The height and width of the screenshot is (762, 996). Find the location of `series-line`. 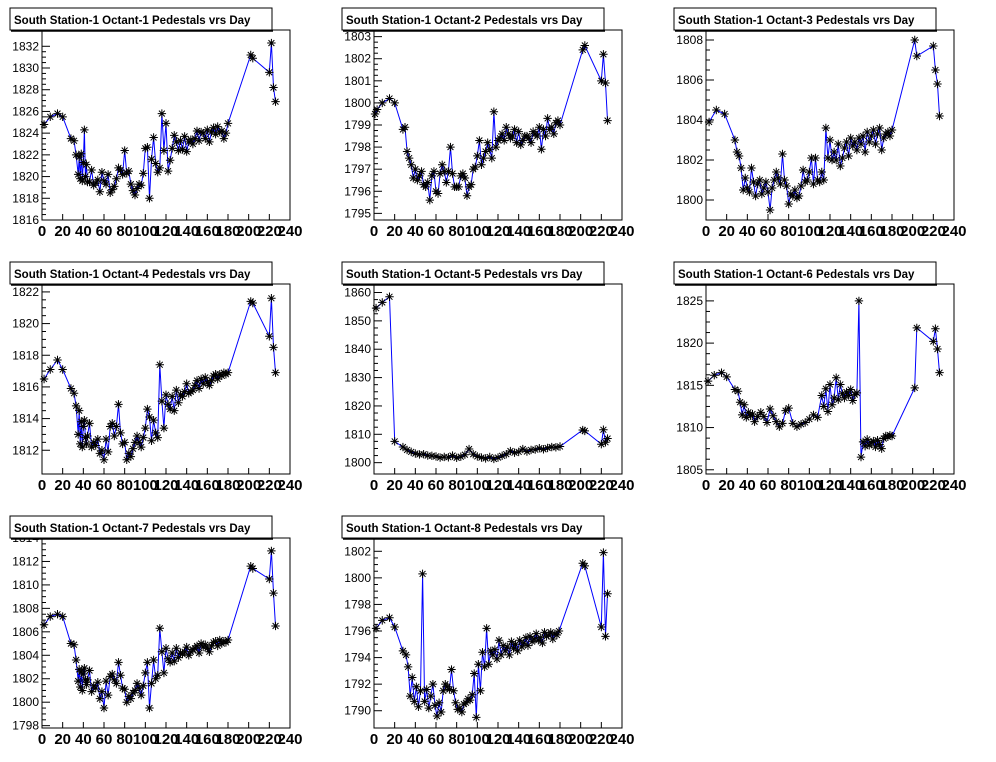

series-line is located at coordinates (491, 122).